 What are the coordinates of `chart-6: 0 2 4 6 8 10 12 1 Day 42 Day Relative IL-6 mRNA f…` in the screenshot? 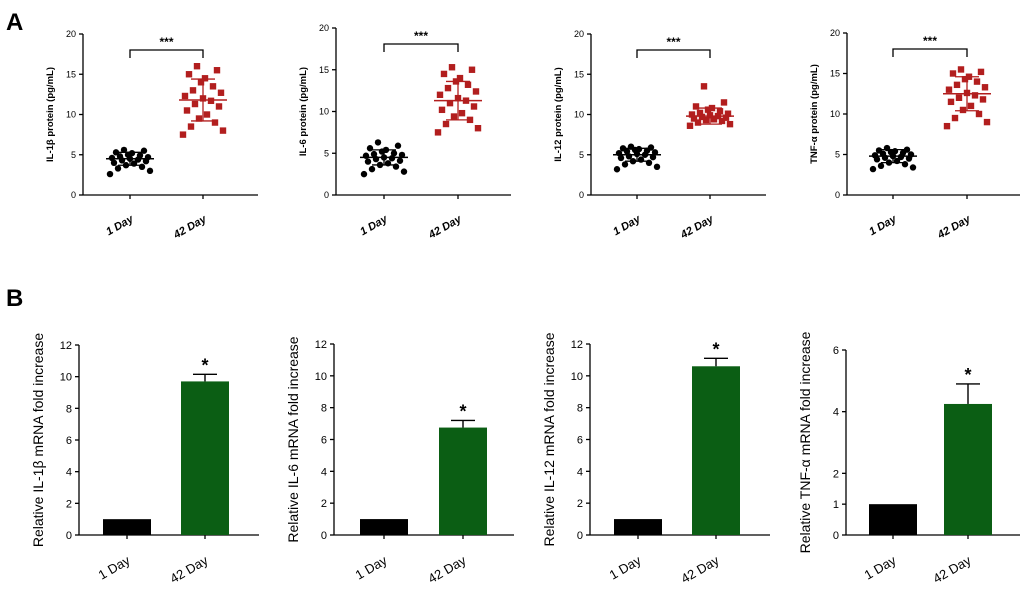 It's located at (399, 461).